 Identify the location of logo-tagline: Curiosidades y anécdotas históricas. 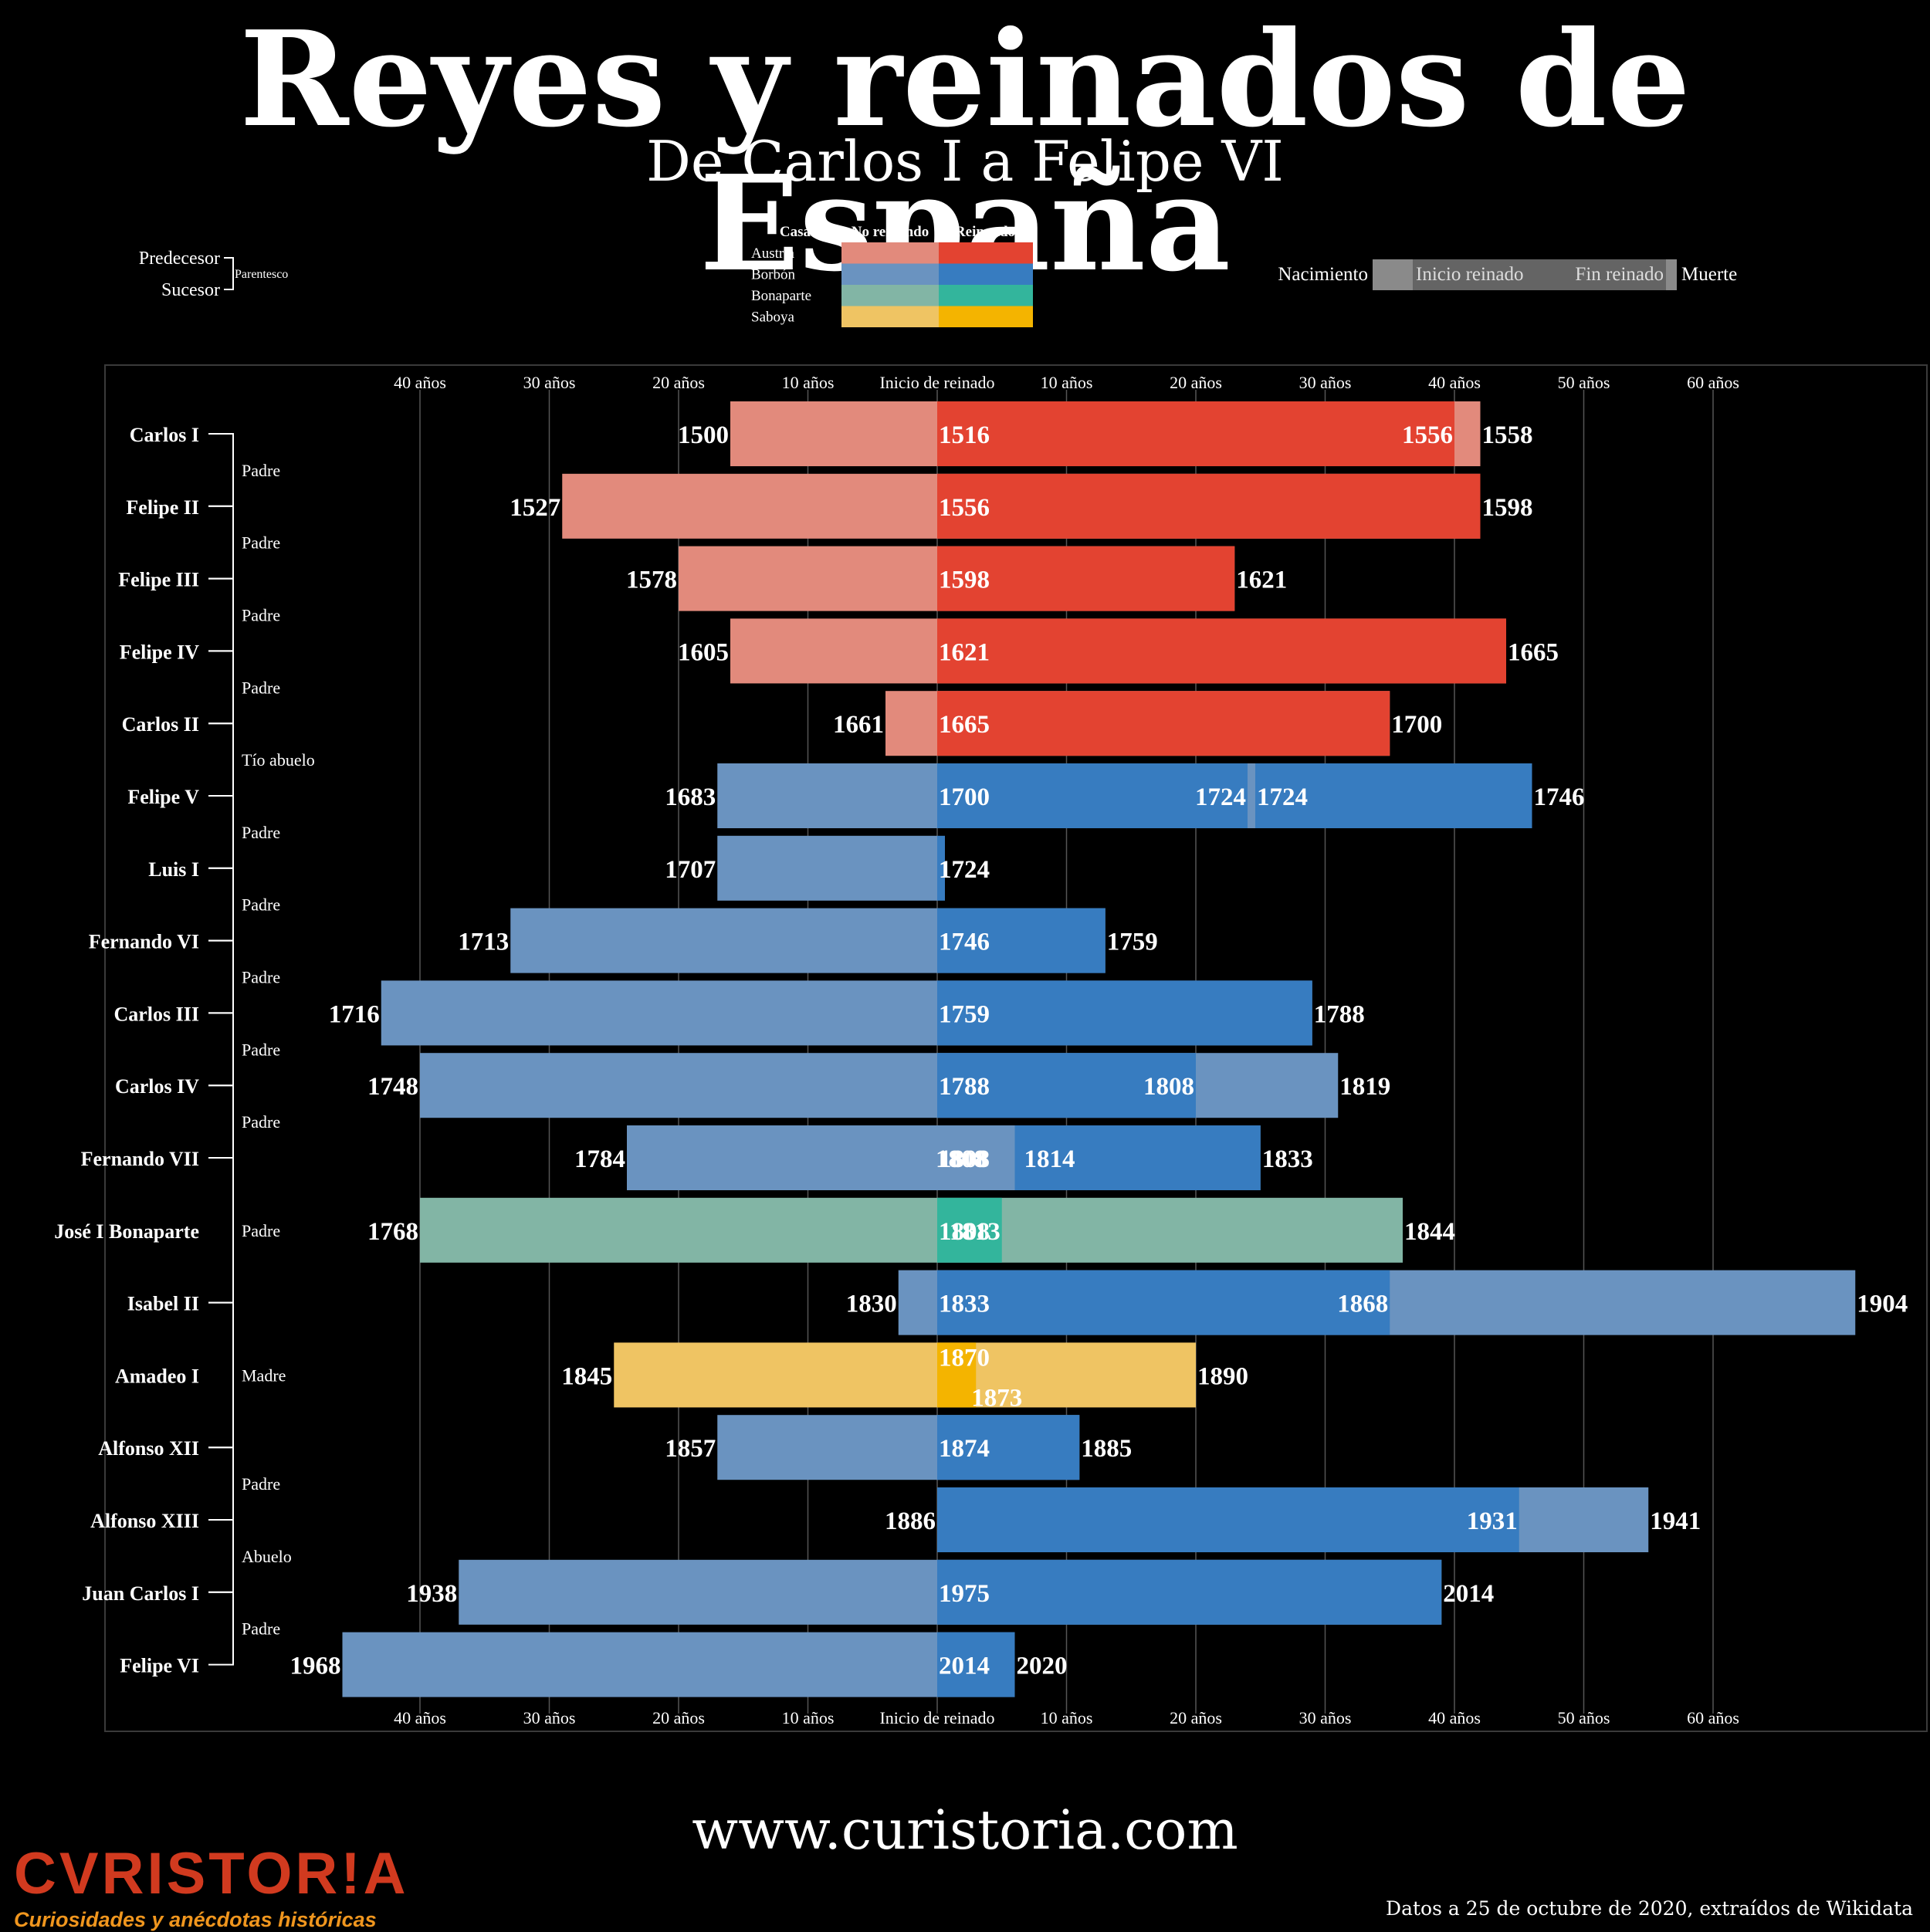
(195, 1919).